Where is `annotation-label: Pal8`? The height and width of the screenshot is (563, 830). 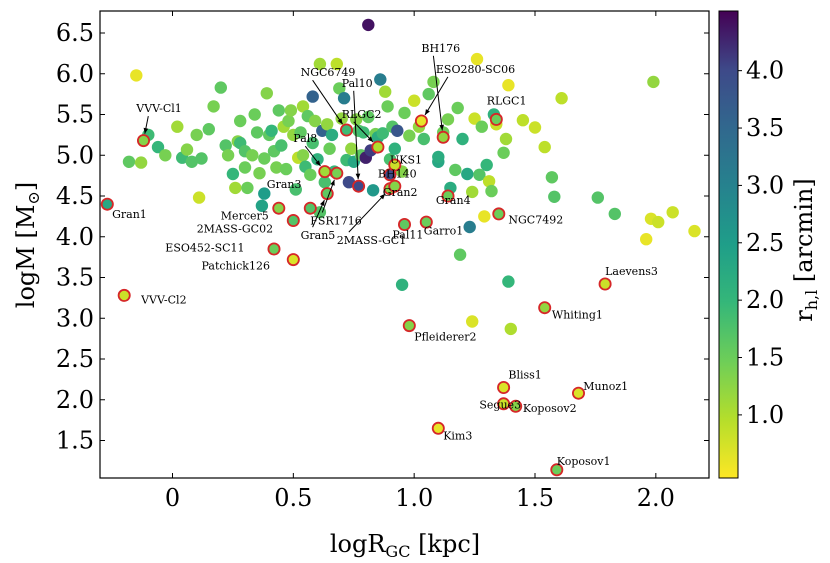 annotation-label: Pal8 is located at coordinates (305, 138).